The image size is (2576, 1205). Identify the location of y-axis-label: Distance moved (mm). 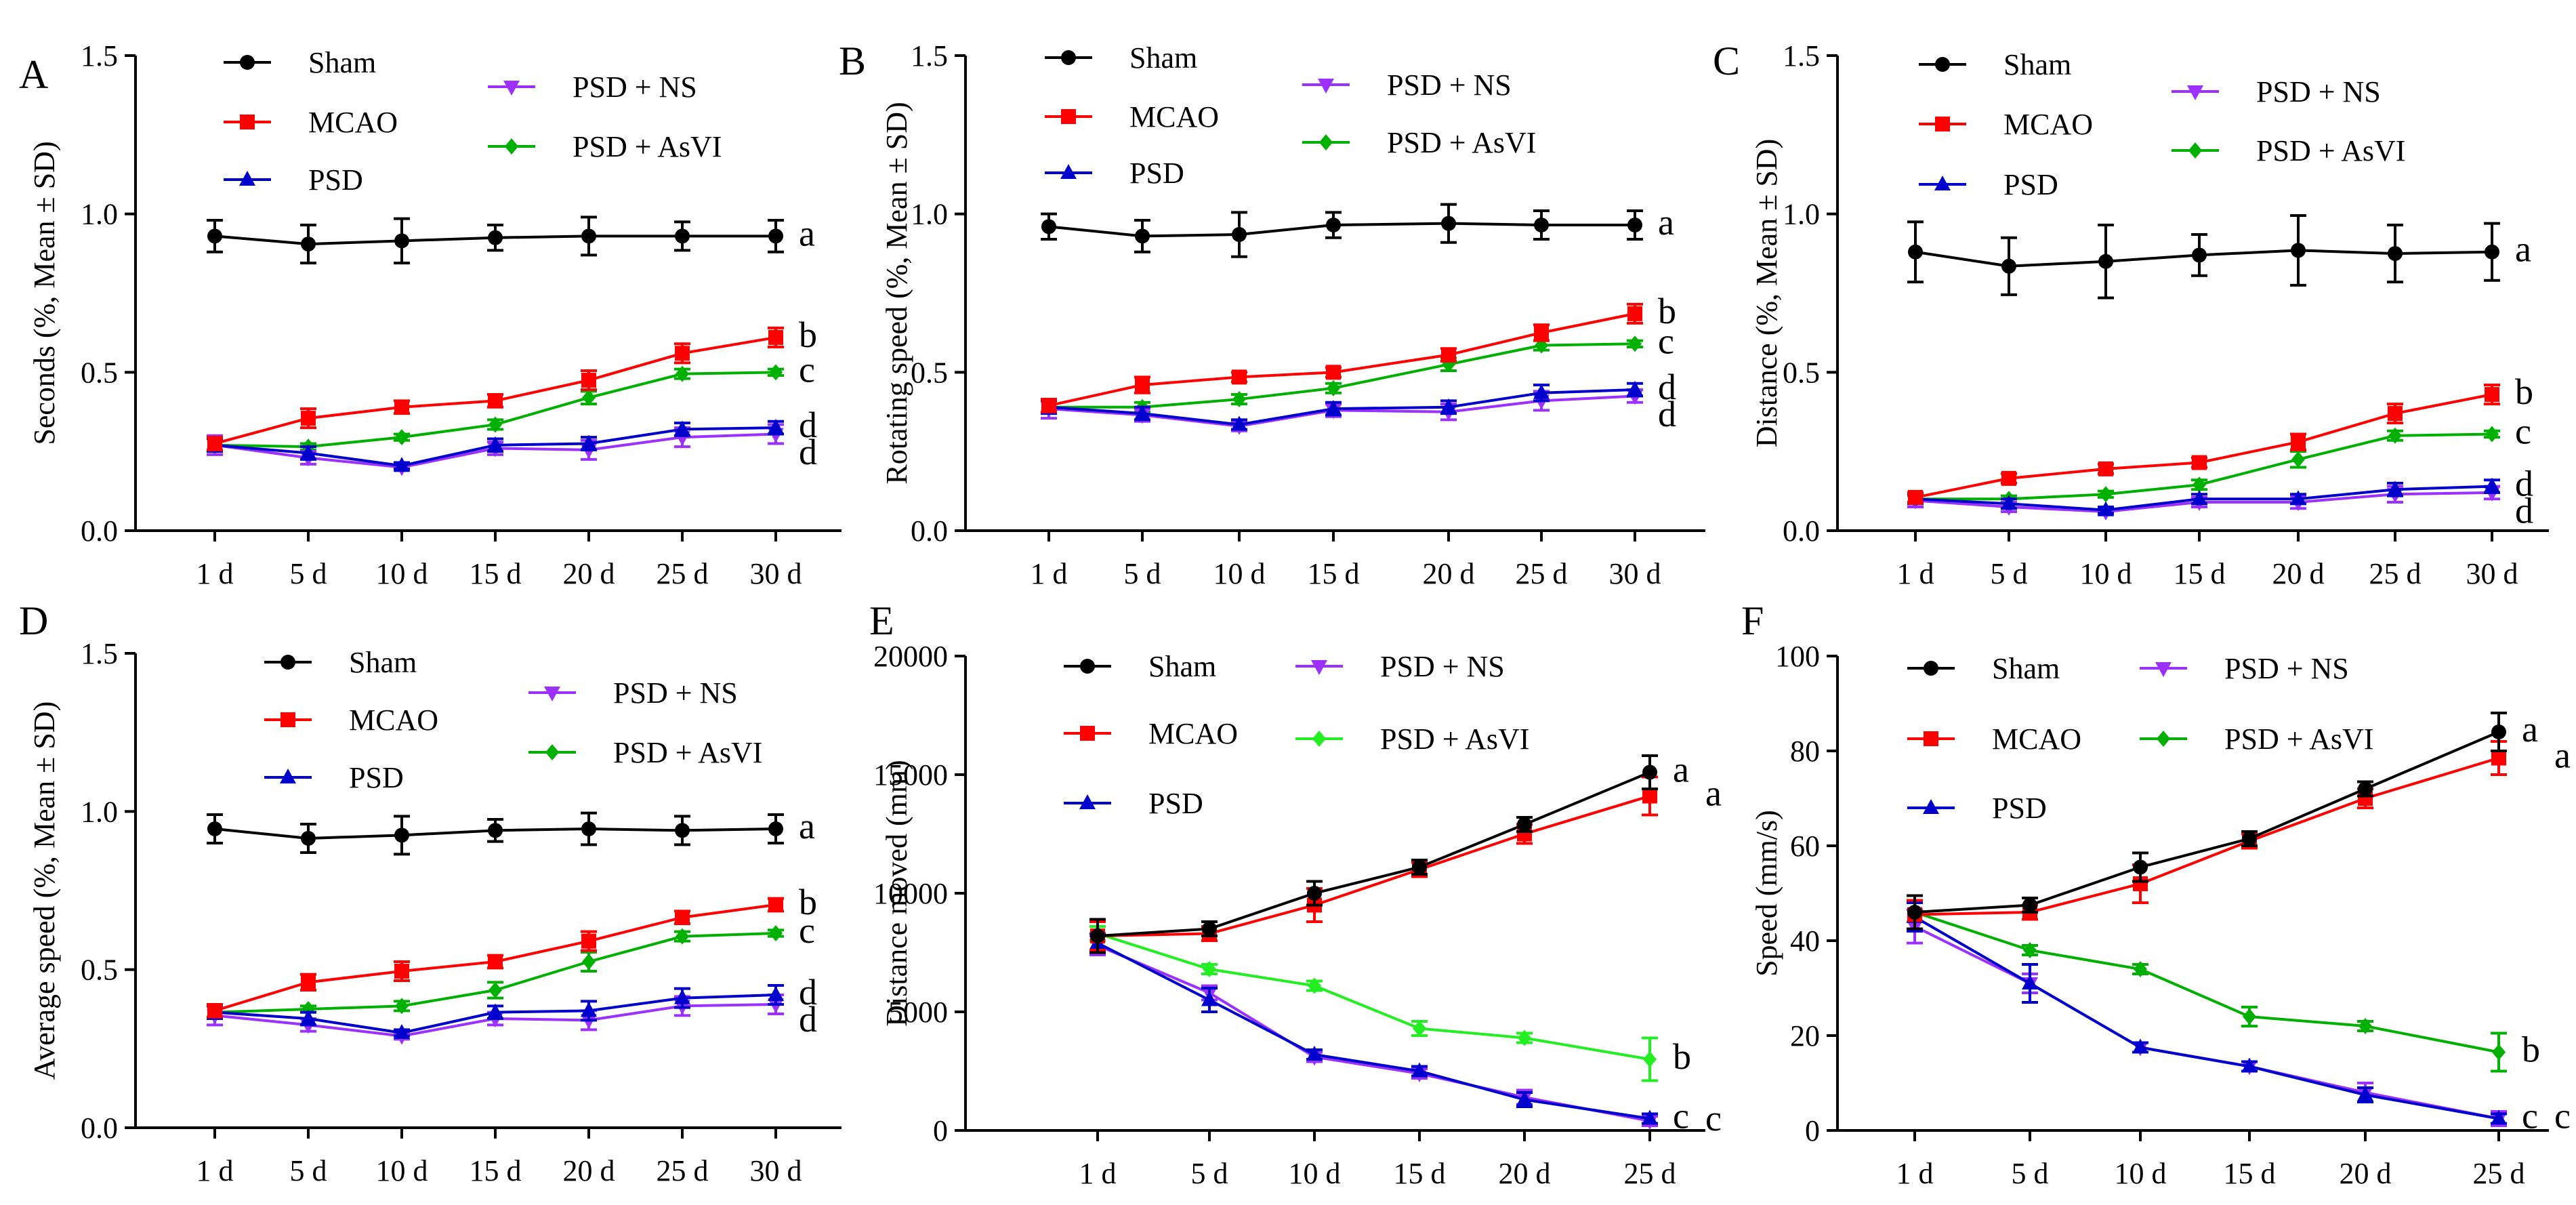
(896, 893).